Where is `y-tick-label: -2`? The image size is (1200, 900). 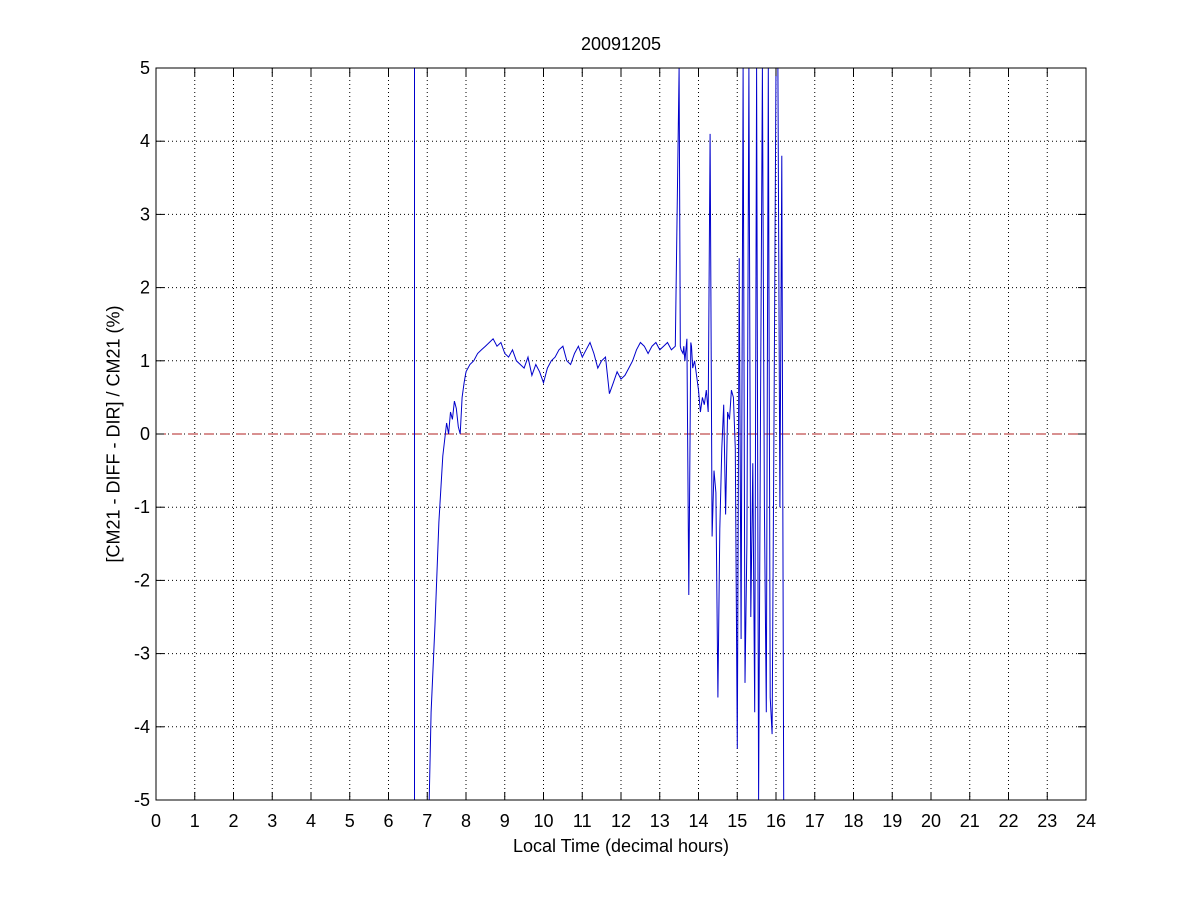
y-tick-label: -2 is located at coordinates (142, 580).